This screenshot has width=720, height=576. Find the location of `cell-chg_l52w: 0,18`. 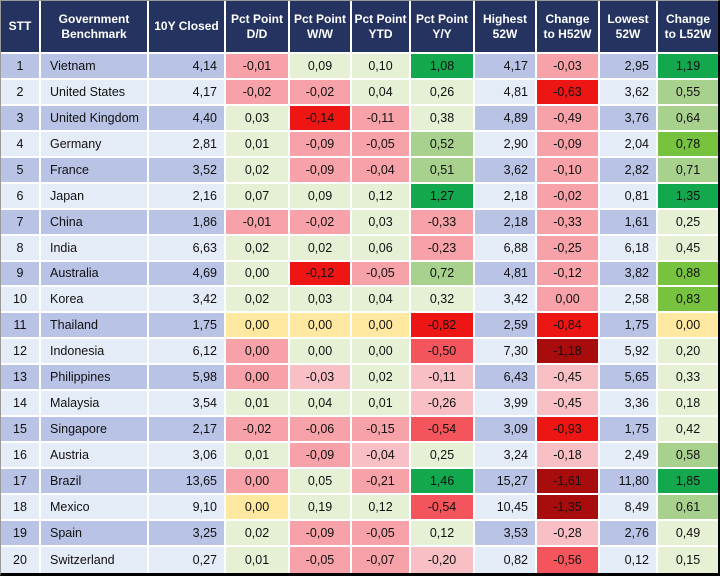

cell-chg_l52w: 0,18 is located at coordinates (688, 404).